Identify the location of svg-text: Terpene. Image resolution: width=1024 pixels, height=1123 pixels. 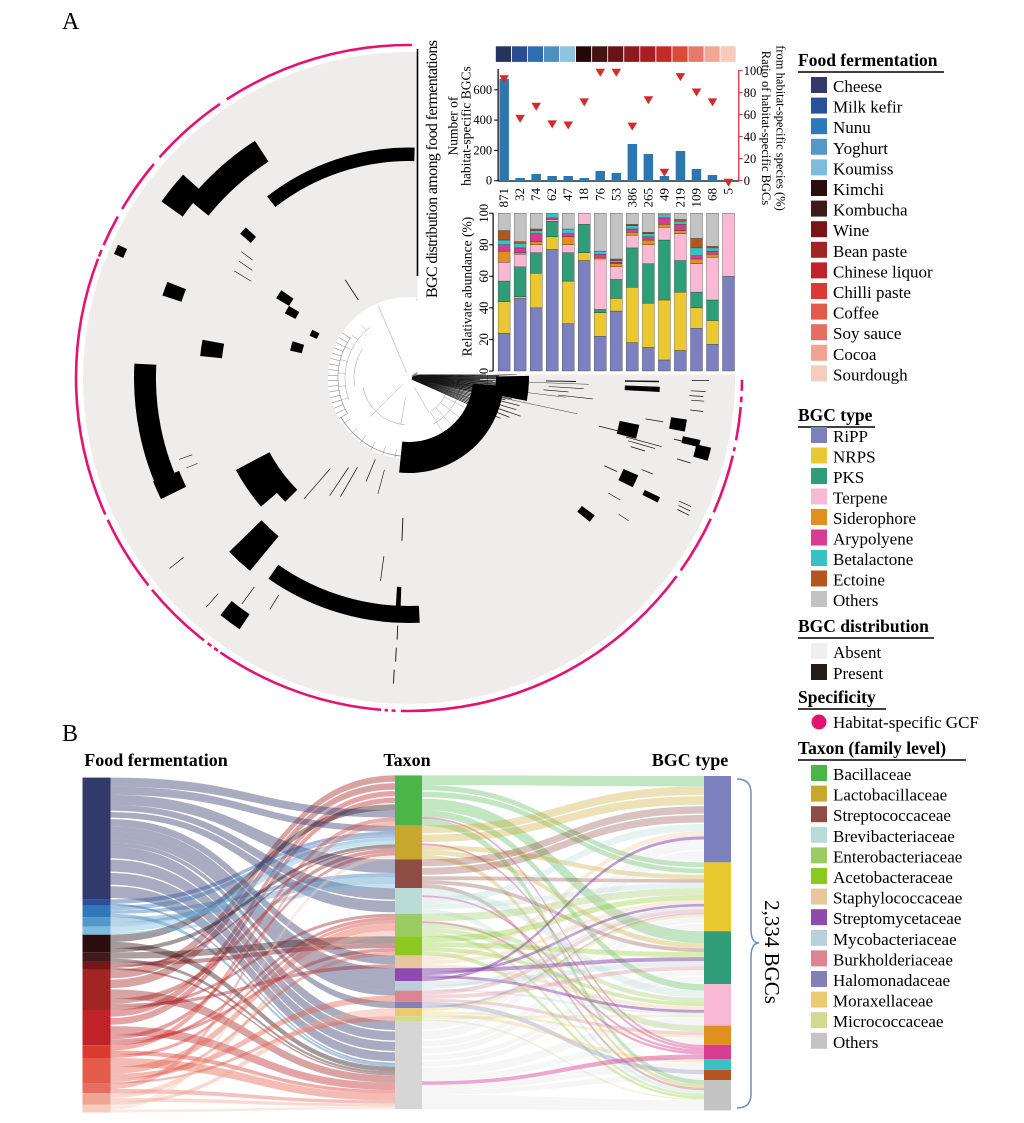
(860, 498).